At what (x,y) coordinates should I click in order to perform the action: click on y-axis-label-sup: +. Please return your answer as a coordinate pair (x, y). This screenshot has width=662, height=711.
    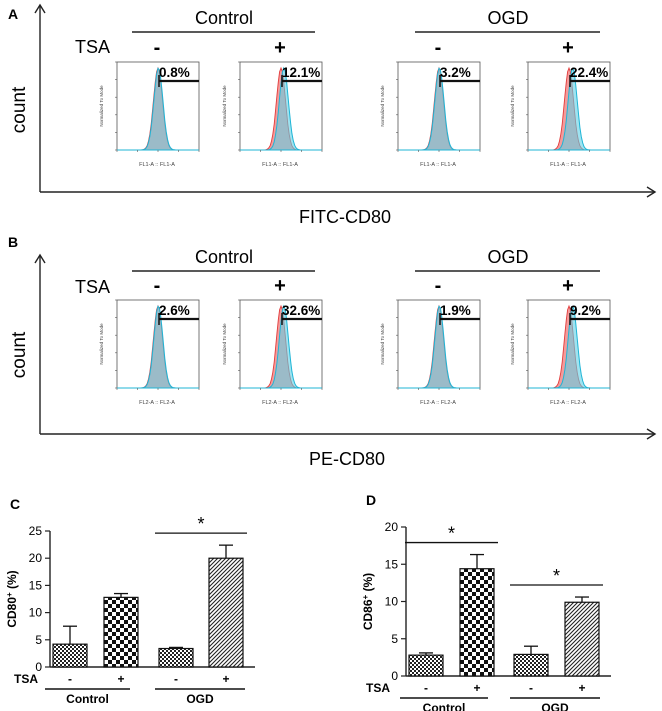
    Looking at the image, I should click on (365, 596).